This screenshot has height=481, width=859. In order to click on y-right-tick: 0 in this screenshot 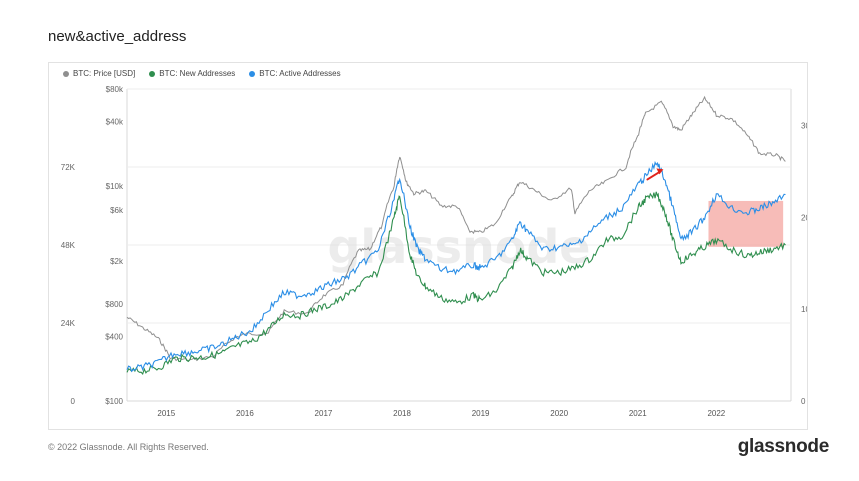, I will do `click(803, 401)`.